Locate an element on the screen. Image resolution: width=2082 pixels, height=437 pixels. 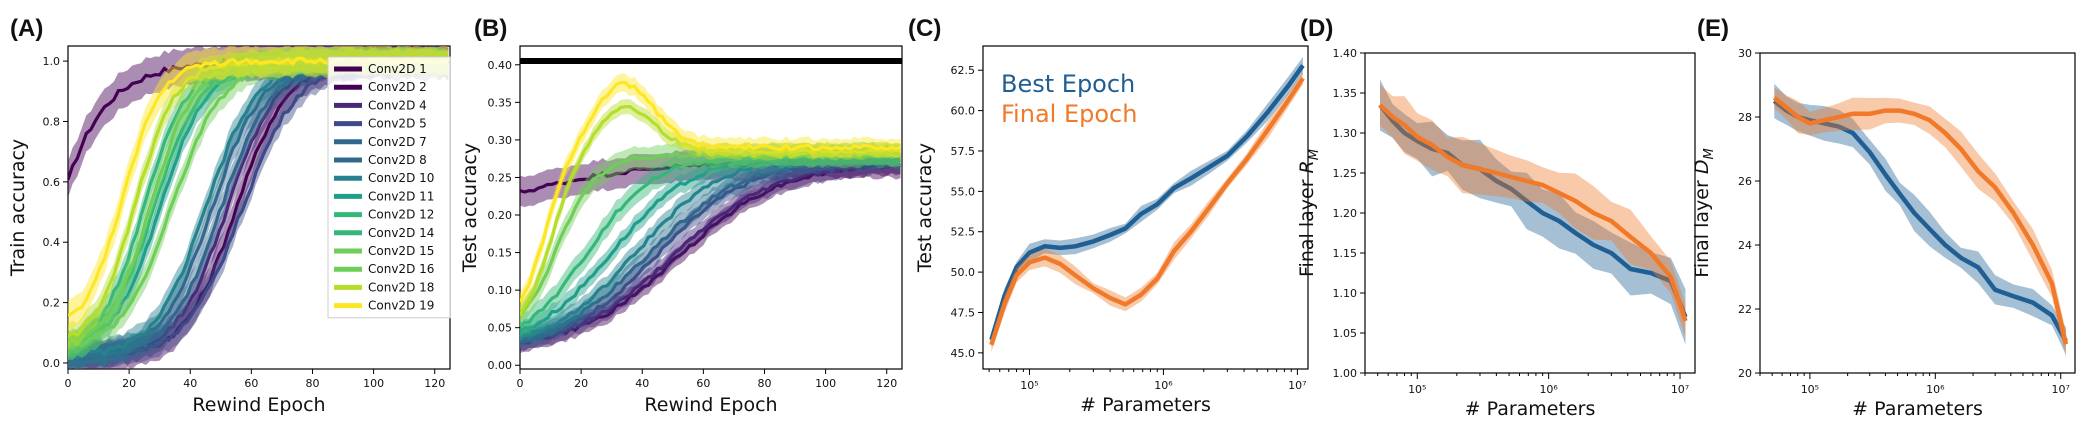
panel-label: (A) is located at coordinates (26, 28).